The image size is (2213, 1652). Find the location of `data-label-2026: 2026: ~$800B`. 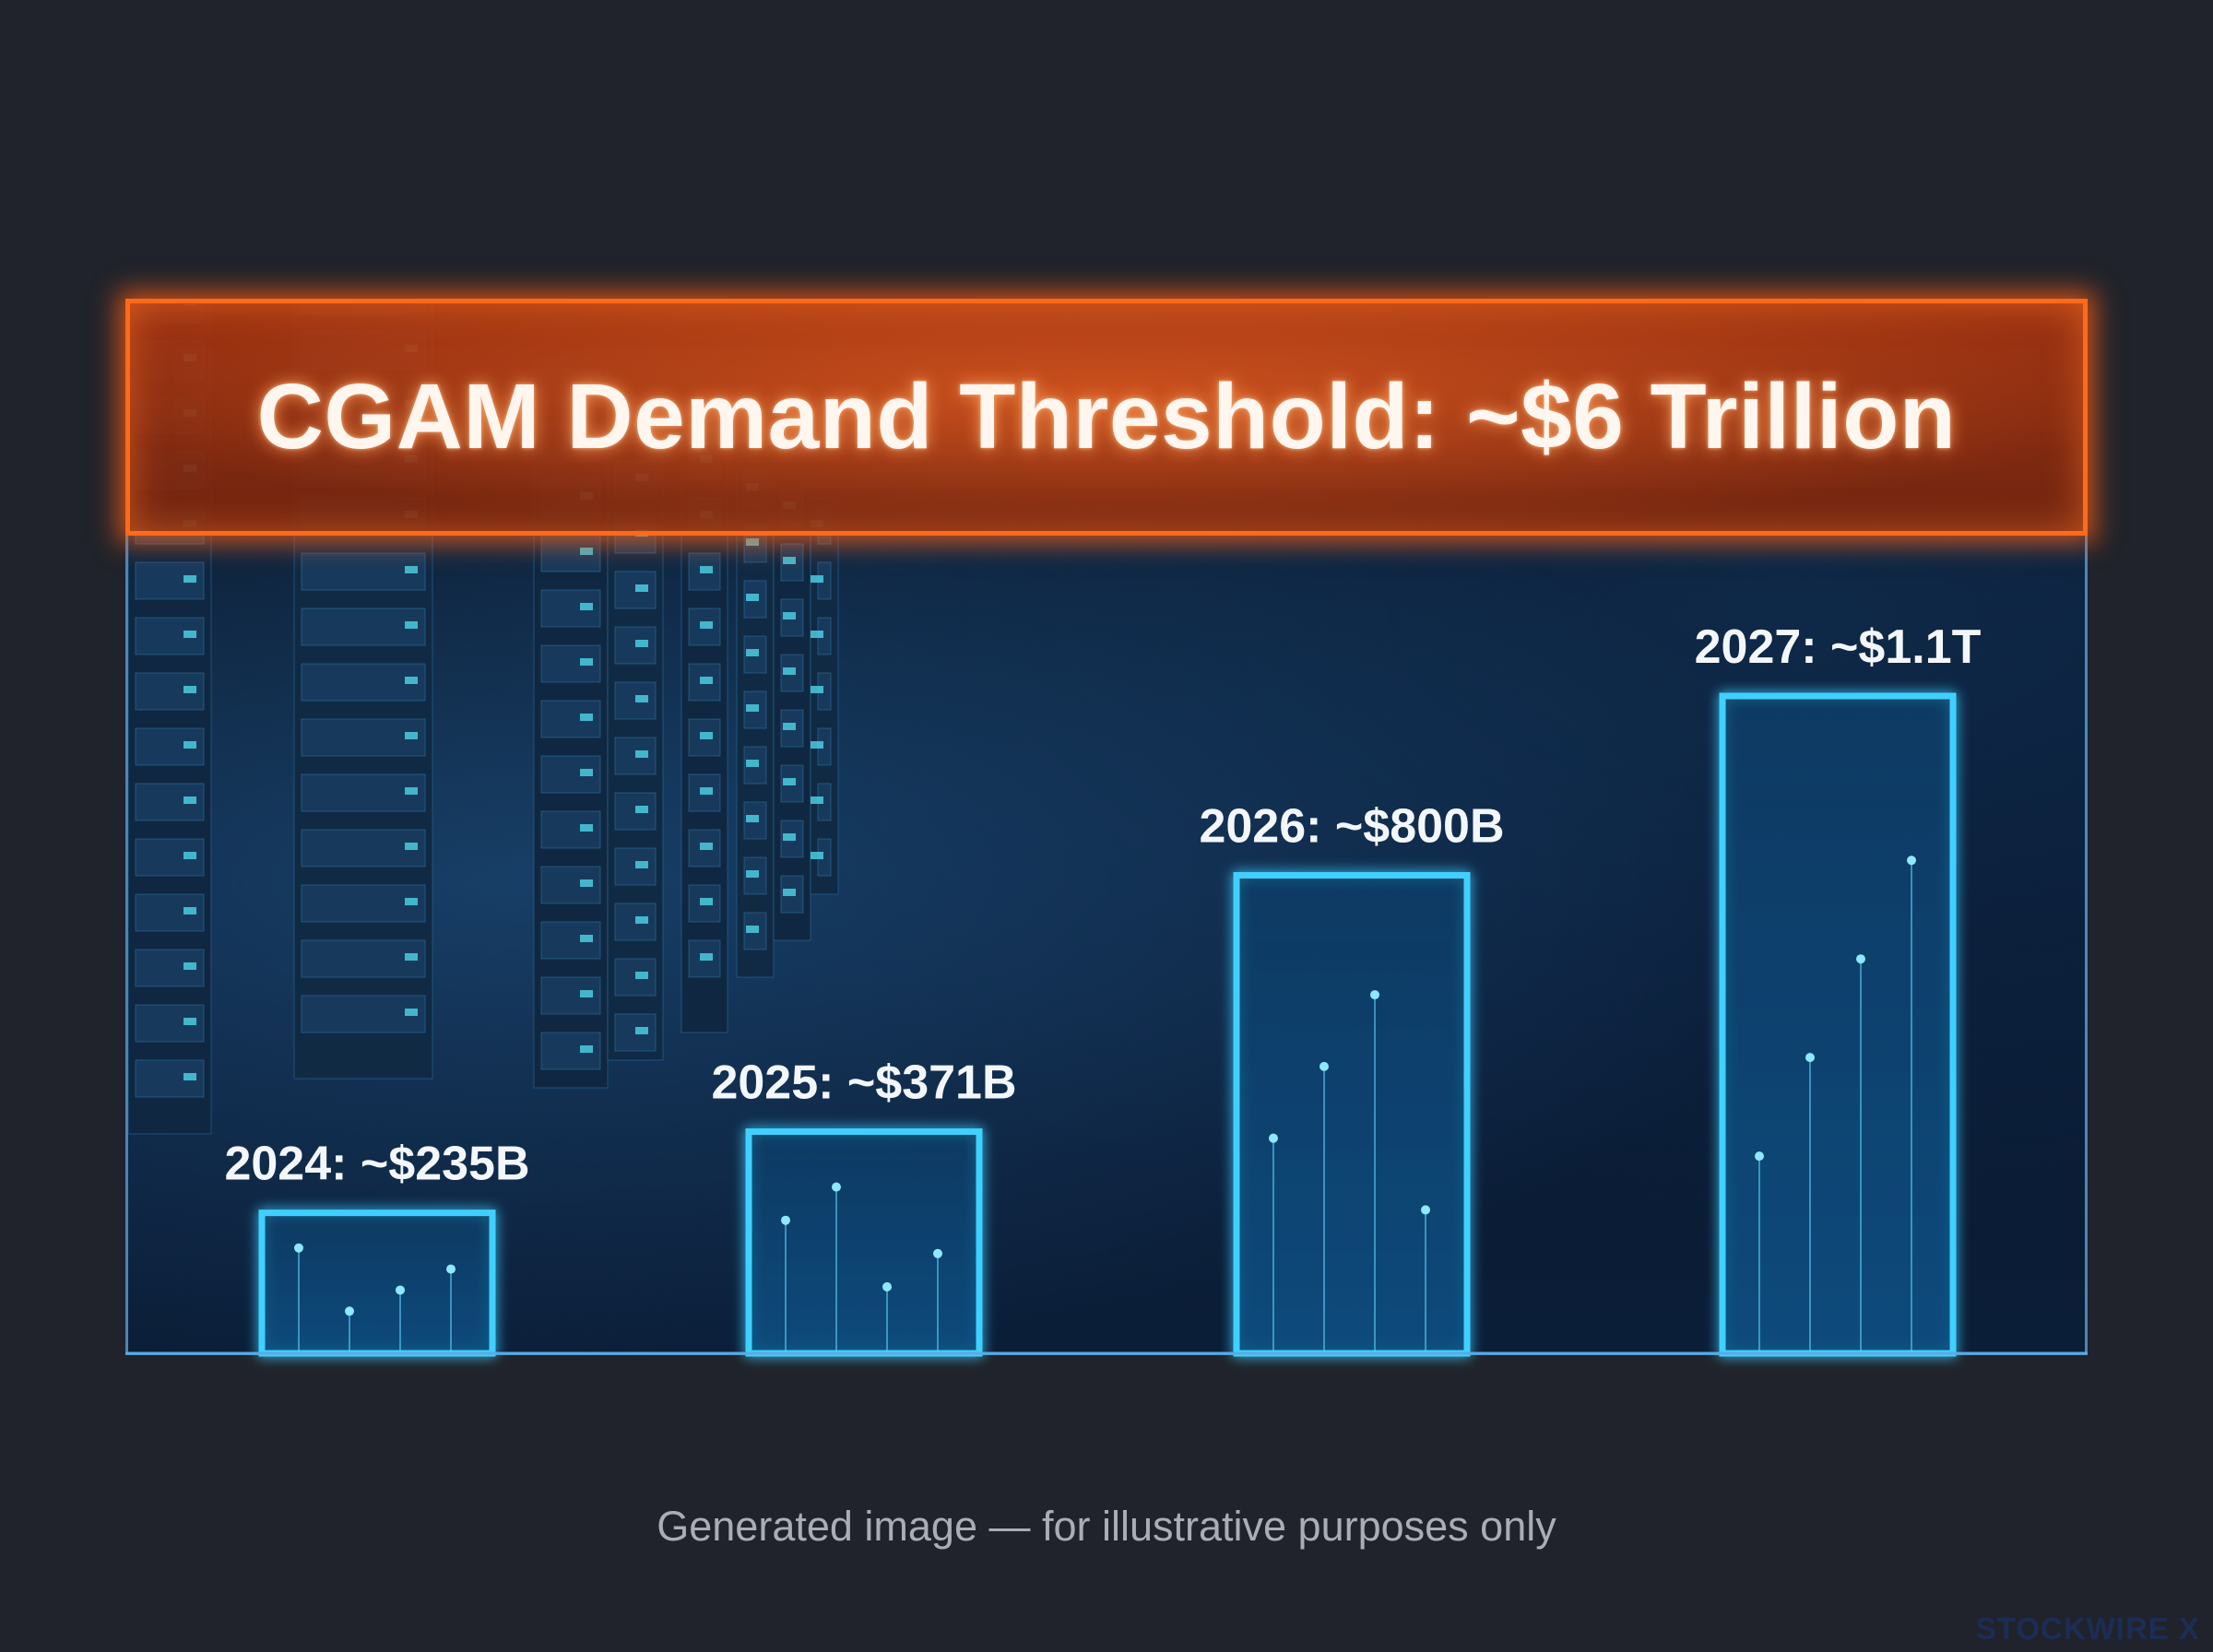

data-label-2026: 2026: ~$800B is located at coordinates (1351, 826).